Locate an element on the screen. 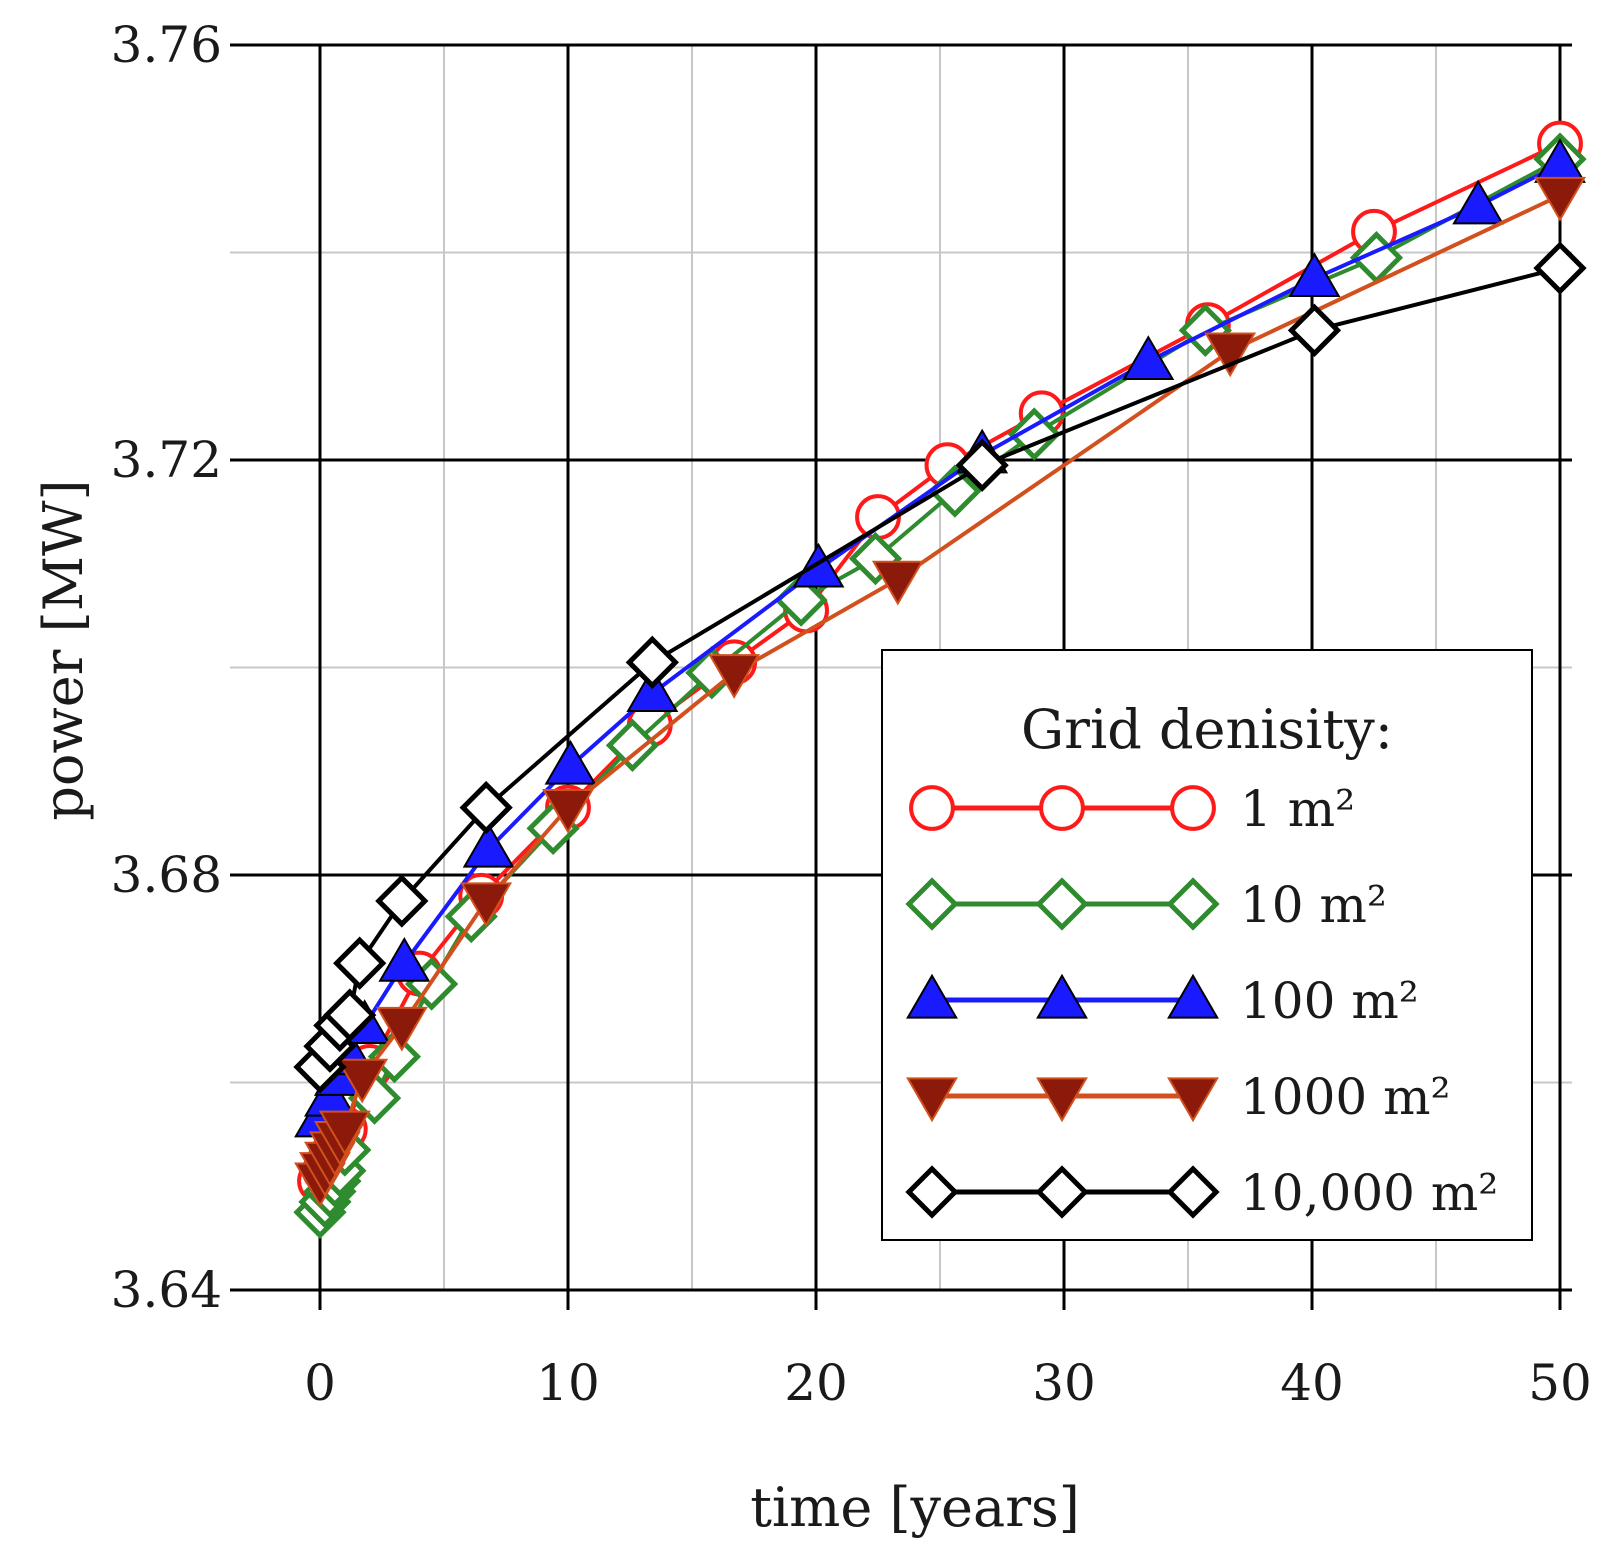  legend-entry: 1000 m² is located at coordinates (1178, 1097).